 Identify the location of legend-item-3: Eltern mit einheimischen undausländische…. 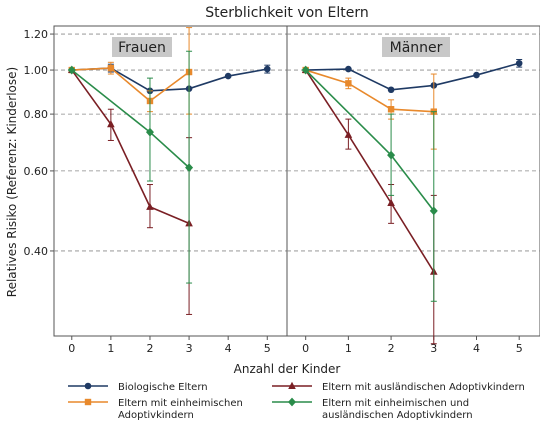
(372, 409).